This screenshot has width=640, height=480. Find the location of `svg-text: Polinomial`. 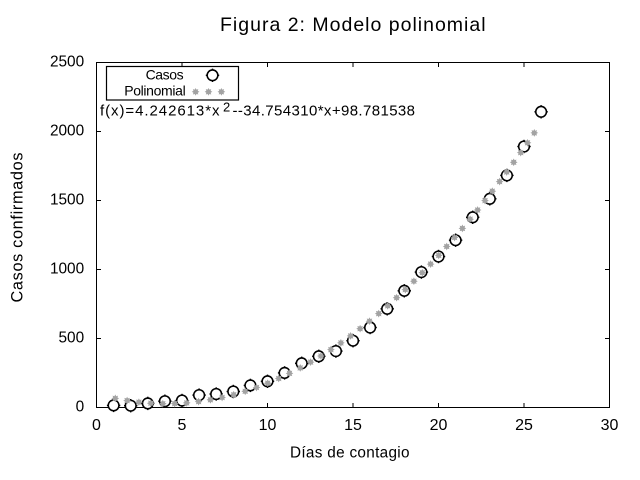

svg-text: Polinomial is located at coordinates (155, 91).